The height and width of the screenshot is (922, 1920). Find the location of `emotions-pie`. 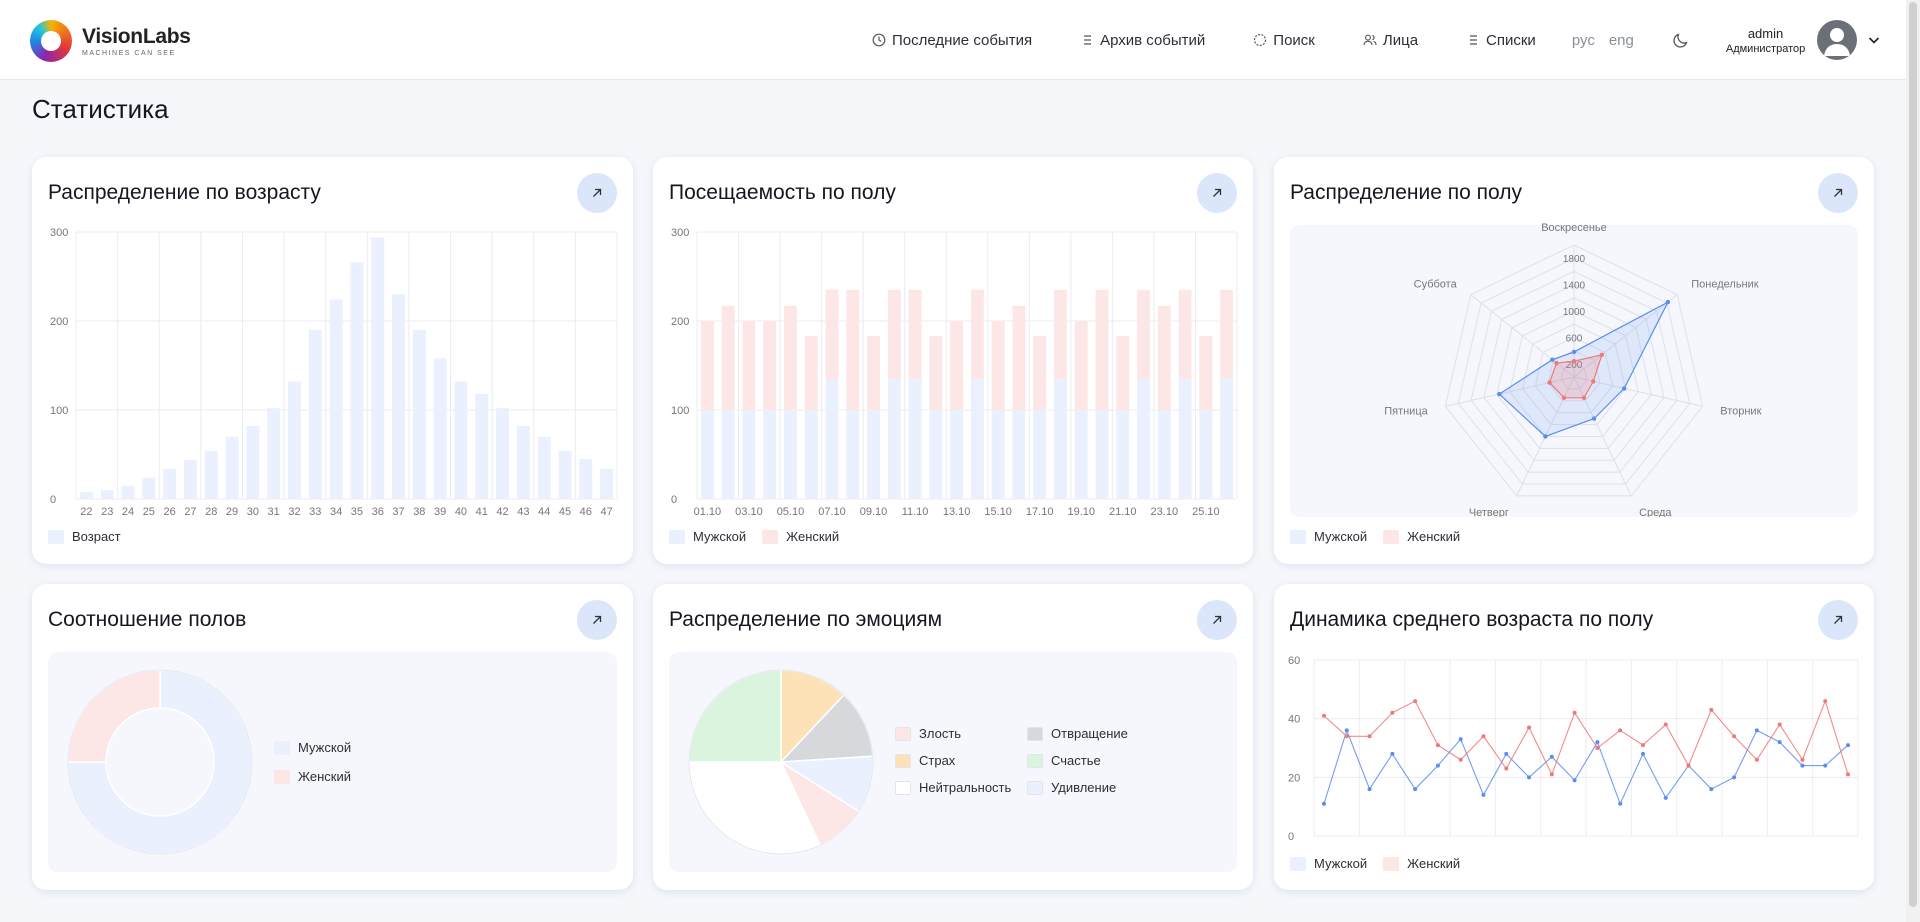

emotions-pie is located at coordinates (781, 762).